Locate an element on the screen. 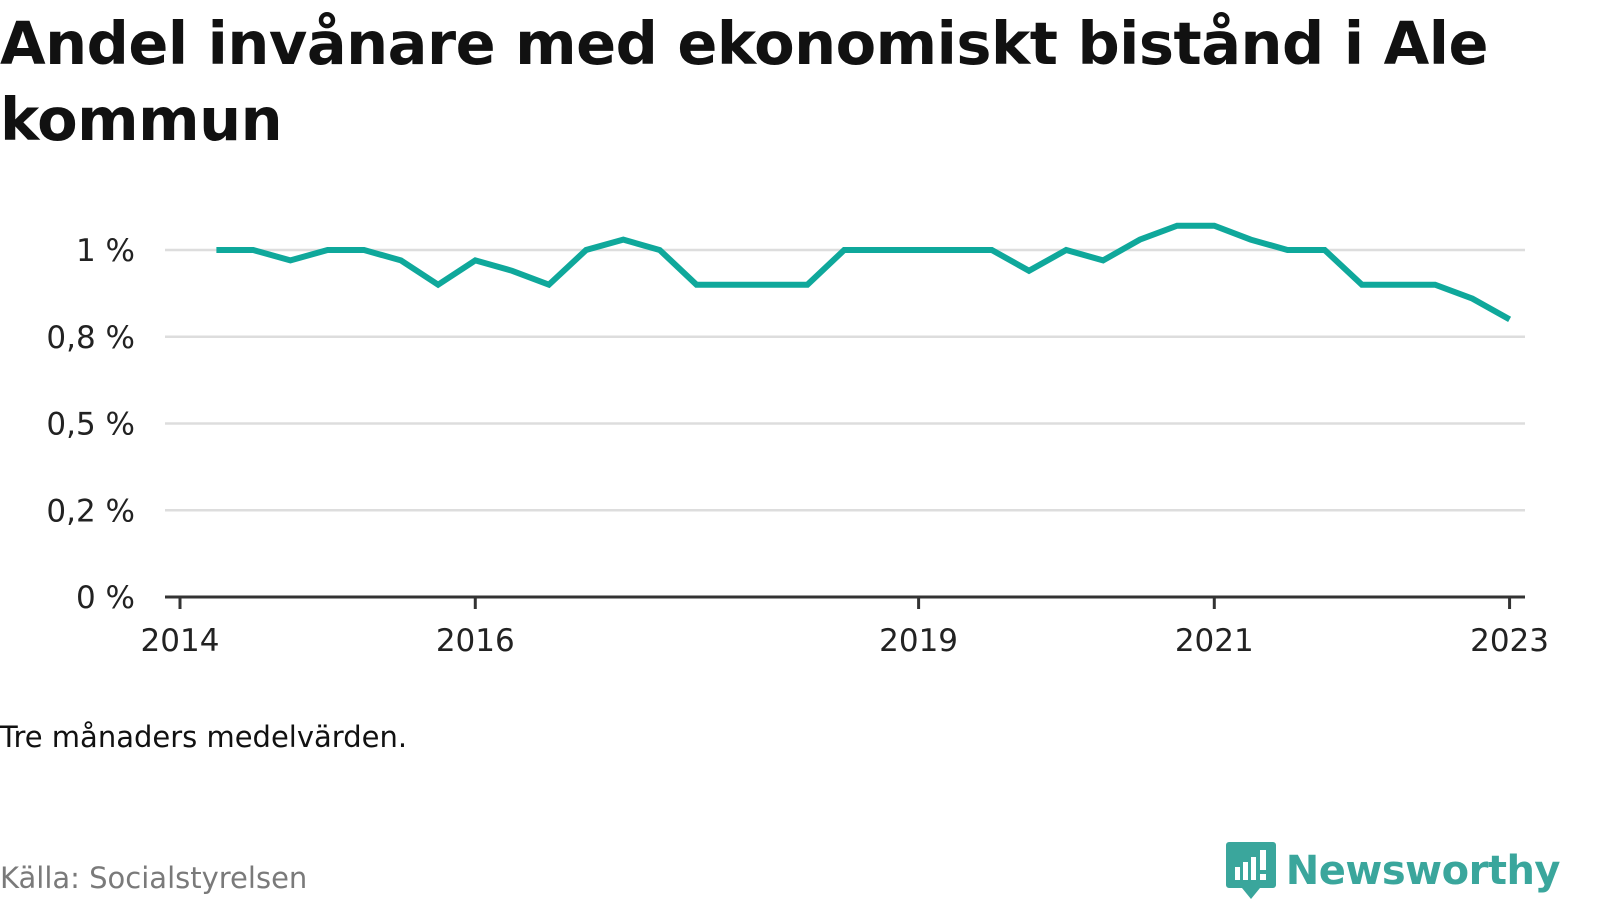 This screenshot has height=900, width=1600. x-tick-label: 2016 is located at coordinates (475, 641).